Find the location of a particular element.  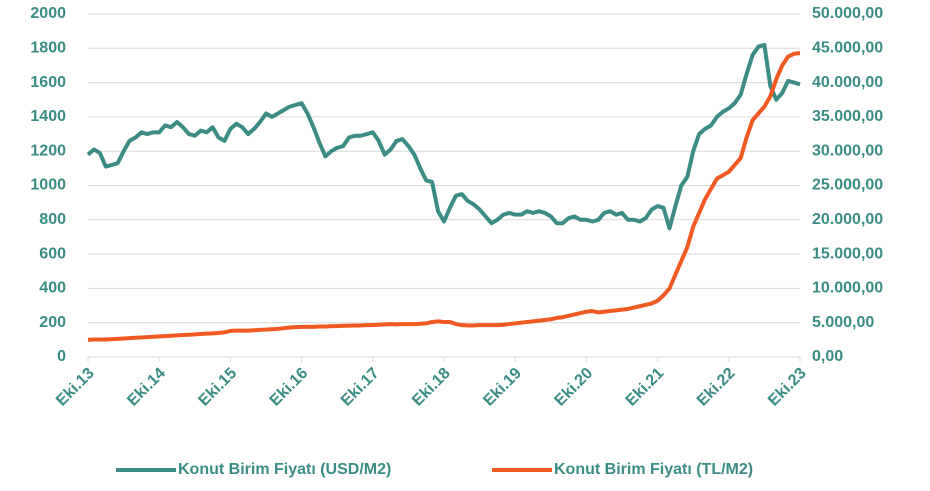

x-tick-label: Eki.19 is located at coordinates (502, 387).